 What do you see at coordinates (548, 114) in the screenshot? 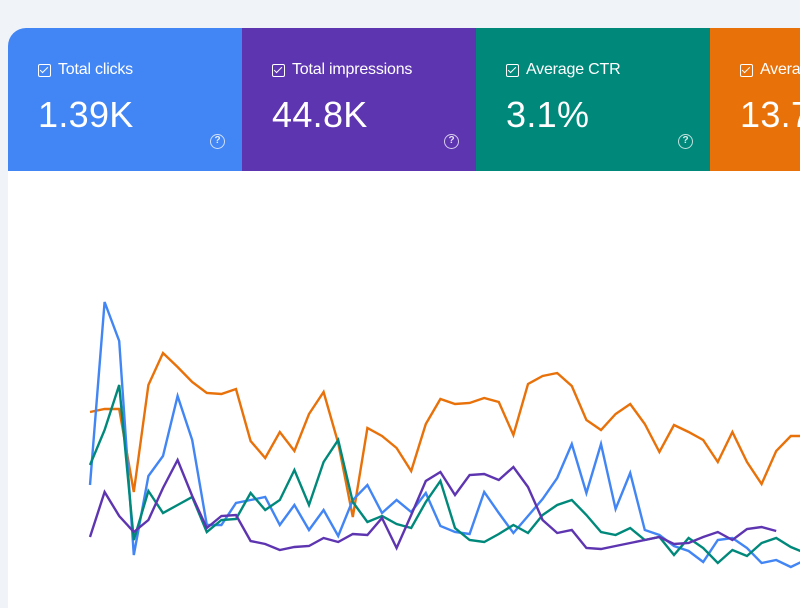
I see `metric-value: 3.1%` at bounding box center [548, 114].